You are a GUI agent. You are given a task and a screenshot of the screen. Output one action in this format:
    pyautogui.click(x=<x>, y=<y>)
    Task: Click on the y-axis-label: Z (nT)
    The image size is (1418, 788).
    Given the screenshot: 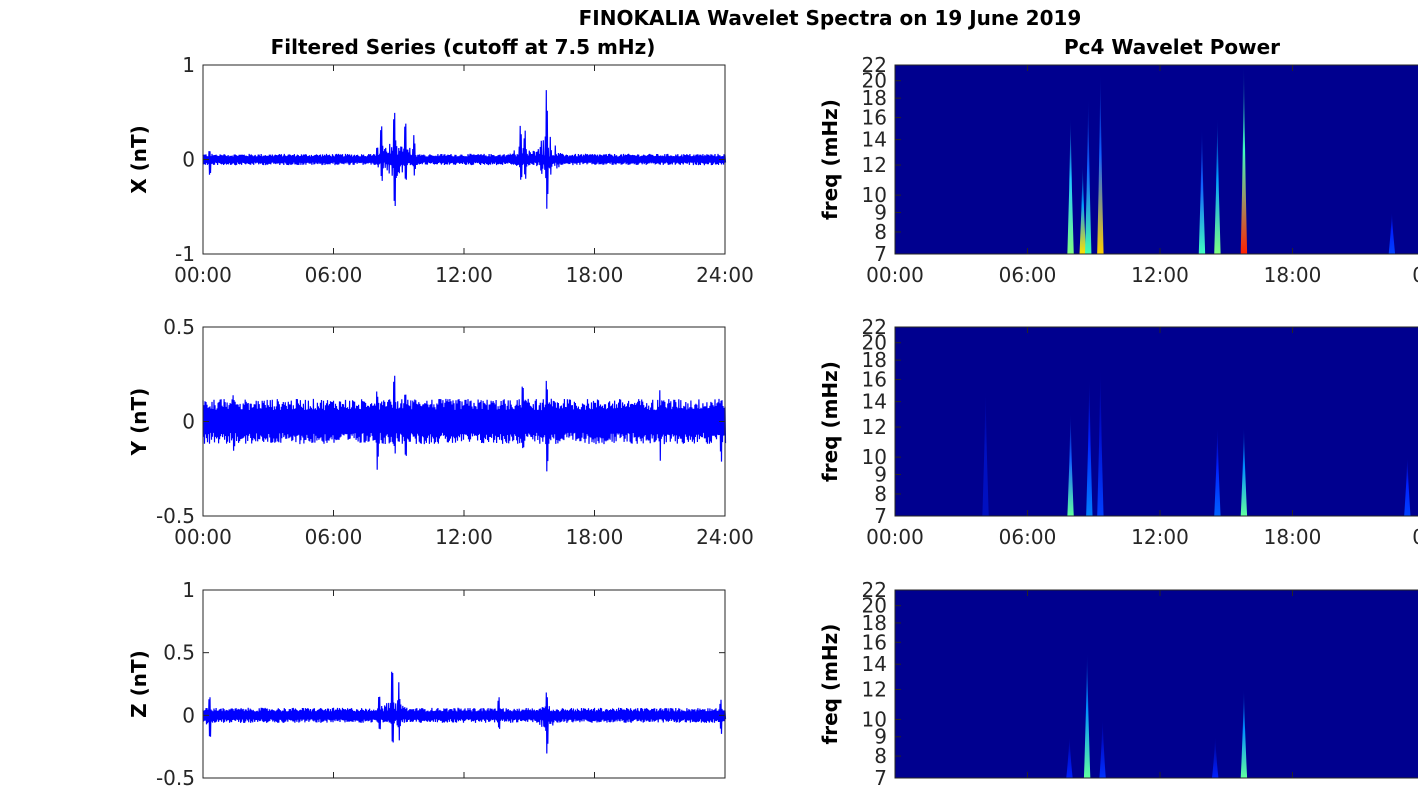 What is the action you would take?
    pyautogui.click(x=139, y=684)
    